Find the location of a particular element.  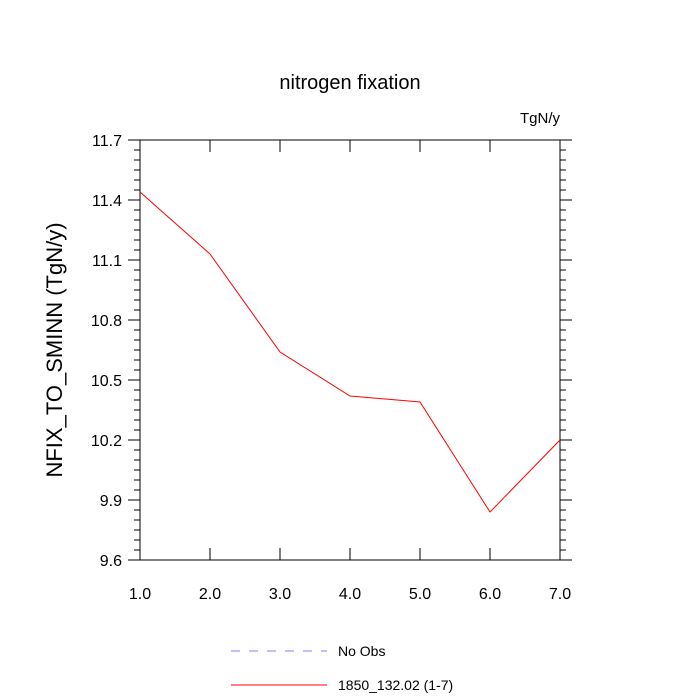

y-tick-label: 10.2 is located at coordinates (106, 441).